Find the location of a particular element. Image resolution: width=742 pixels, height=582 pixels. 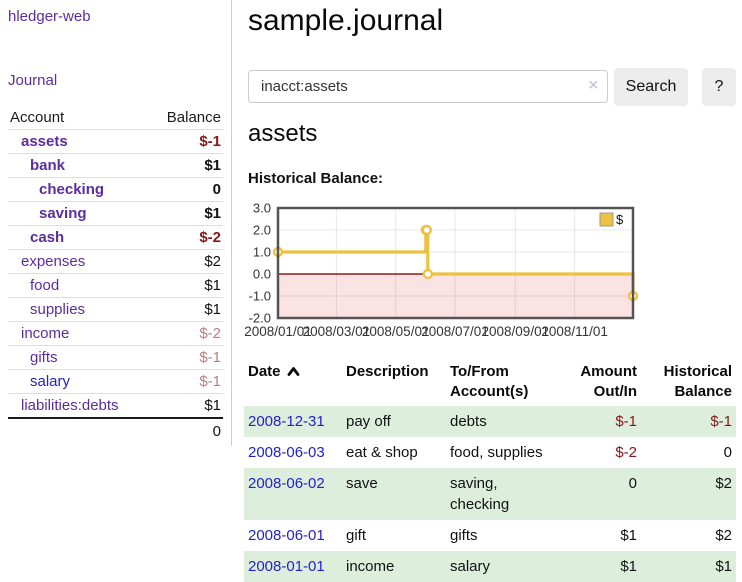

transaction-accounts-text: gifts is located at coordinates (464, 535).